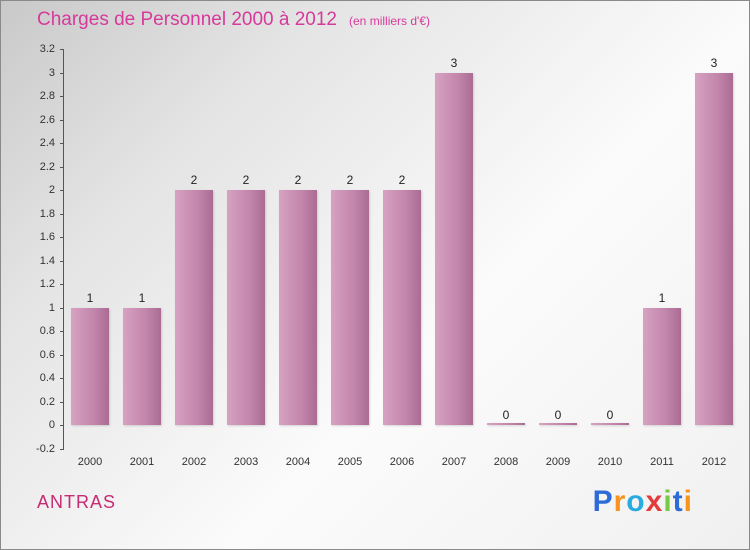 This screenshot has width=750, height=550. I want to click on logo-letter: r, so click(620, 501).